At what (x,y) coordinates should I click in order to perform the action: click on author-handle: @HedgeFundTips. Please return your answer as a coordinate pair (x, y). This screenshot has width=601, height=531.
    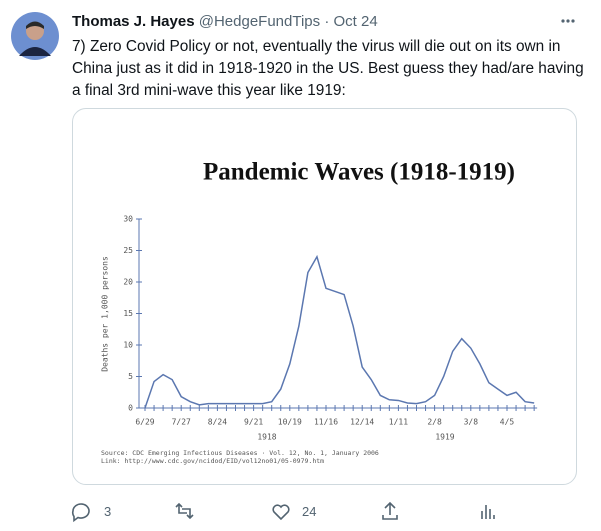
    Looking at the image, I should click on (259, 21).